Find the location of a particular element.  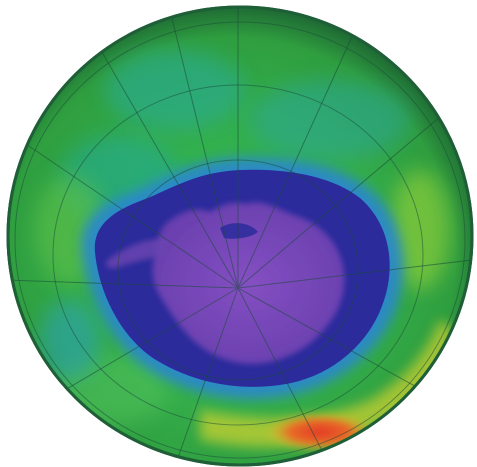

light-green-patch is located at coordinates (420, 230).